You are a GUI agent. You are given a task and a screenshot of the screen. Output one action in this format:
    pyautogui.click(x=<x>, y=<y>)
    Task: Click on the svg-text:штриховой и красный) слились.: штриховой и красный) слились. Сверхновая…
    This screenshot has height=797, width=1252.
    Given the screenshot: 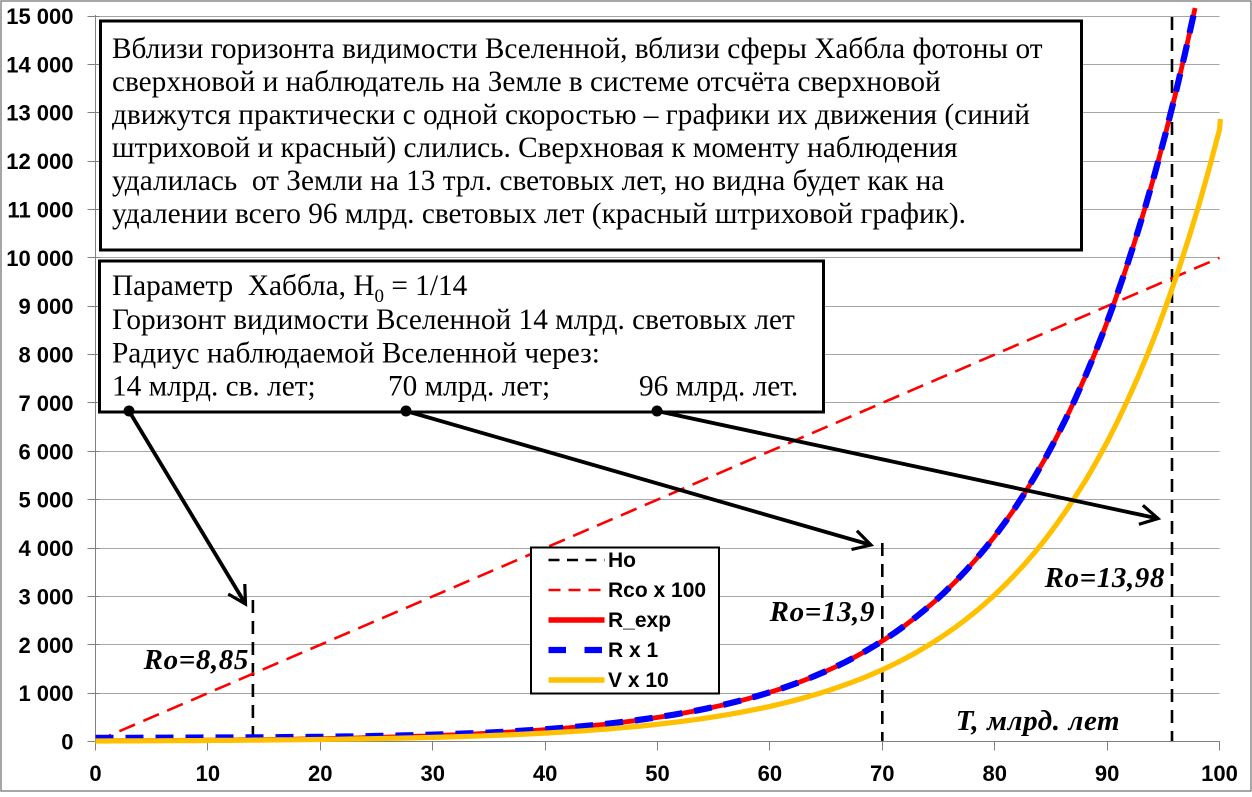 What is the action you would take?
    pyautogui.click(x=535, y=148)
    